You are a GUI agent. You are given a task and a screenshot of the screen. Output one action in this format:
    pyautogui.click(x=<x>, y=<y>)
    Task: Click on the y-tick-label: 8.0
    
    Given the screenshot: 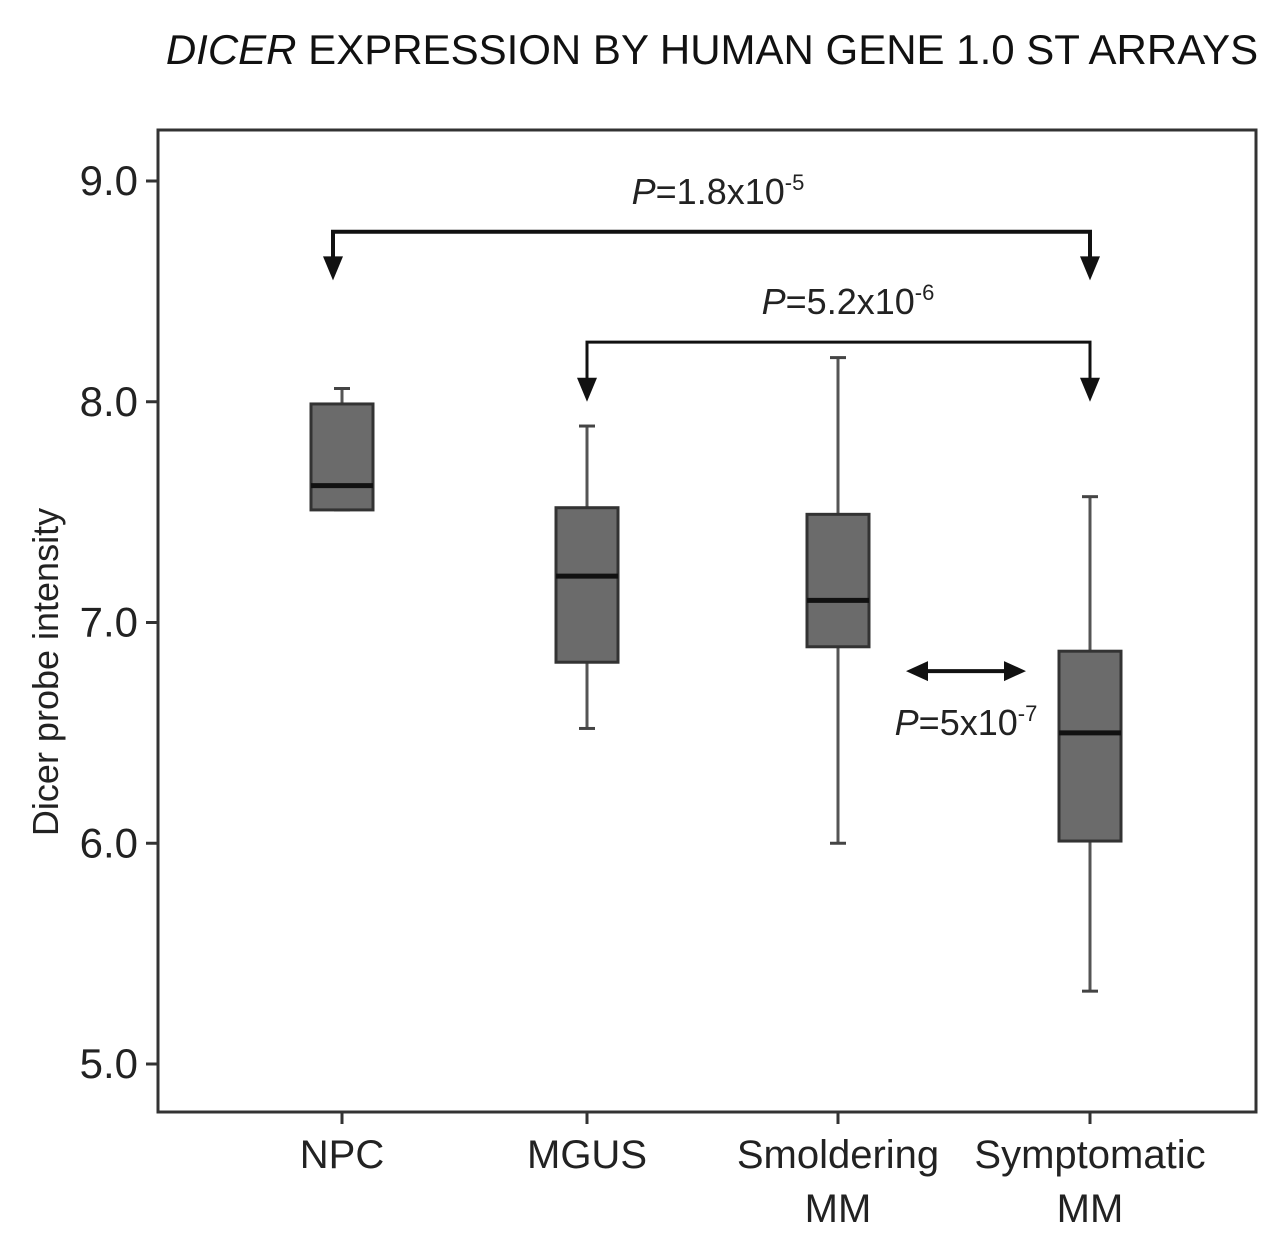 What is the action you would take?
    pyautogui.click(x=109, y=401)
    